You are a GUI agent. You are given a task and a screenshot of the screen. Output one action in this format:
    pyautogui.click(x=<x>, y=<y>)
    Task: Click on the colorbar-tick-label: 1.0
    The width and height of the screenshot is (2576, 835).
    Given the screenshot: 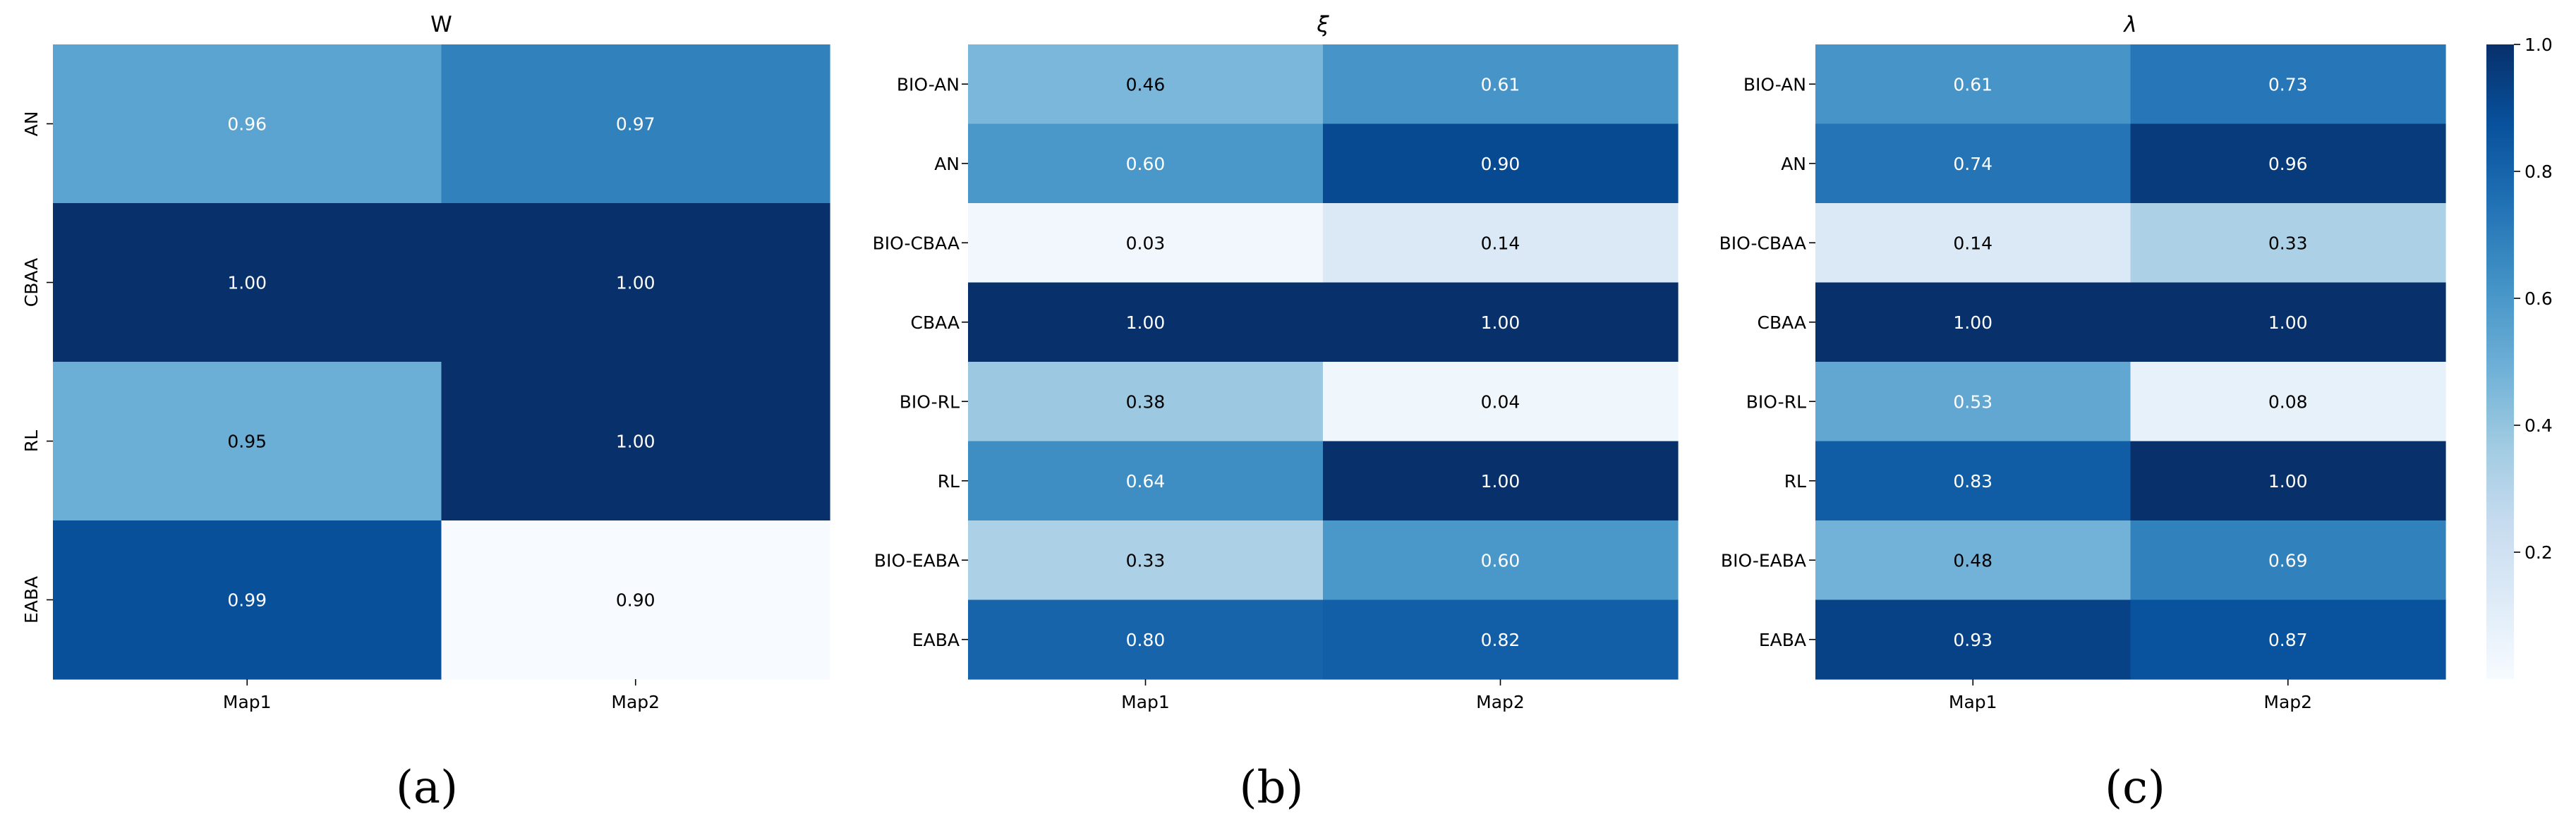 What is the action you would take?
    pyautogui.click(x=2538, y=45)
    